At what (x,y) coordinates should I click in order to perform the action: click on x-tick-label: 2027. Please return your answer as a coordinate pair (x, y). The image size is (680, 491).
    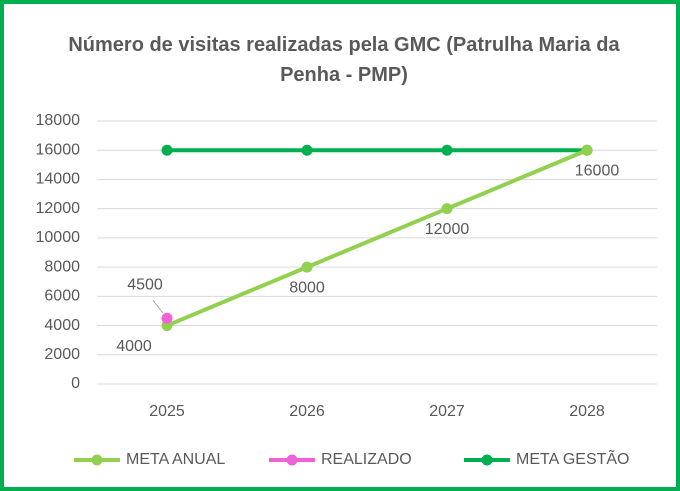
    Looking at the image, I should click on (447, 411).